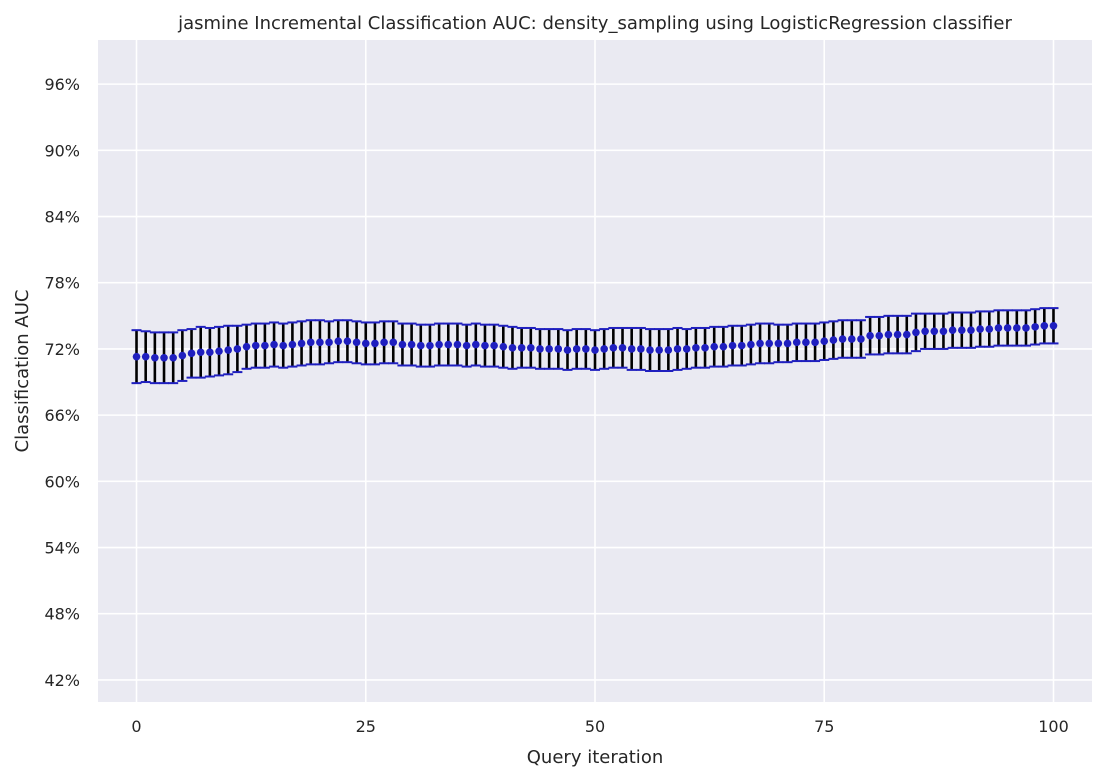 This screenshot has width=1104, height=779. Describe the element at coordinates (62, 614) in the screenshot. I see `y-tick-label: 48%` at that location.